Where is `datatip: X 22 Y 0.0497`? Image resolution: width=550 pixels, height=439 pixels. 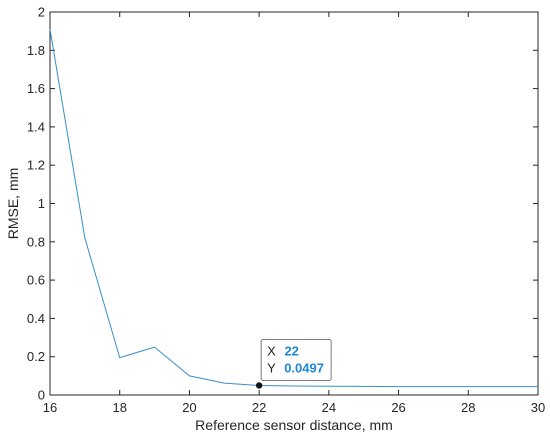
datatip: X 22 Y 0.0497 is located at coordinates (293, 363).